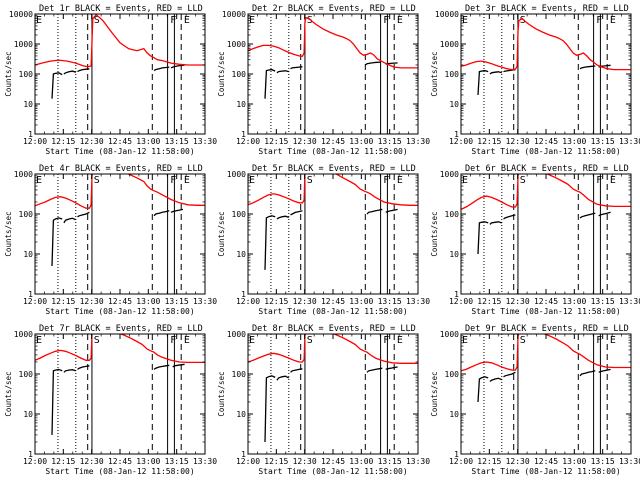 Image resolution: width=640 pixels, height=484 pixels. Describe the element at coordinates (547, 169) in the screenshot. I see `panel-title: Det 6r BLACK = Events, RED = LLD` at that location.